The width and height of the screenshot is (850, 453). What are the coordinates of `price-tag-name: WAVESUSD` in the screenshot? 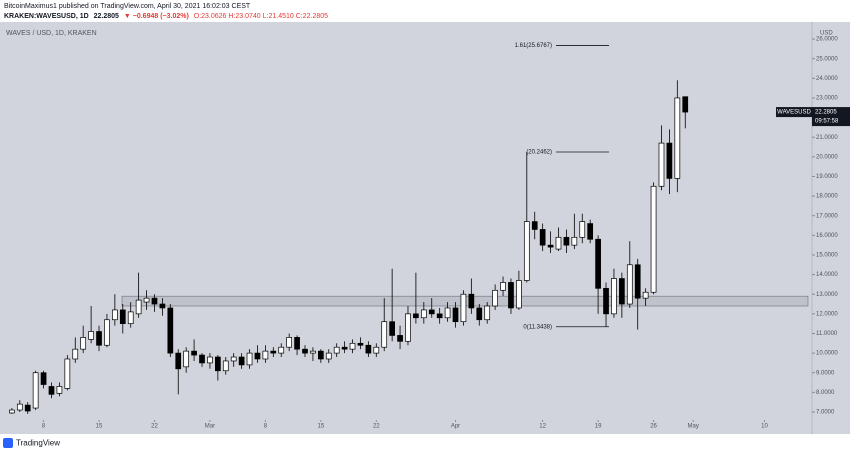 It's located at (794, 113).